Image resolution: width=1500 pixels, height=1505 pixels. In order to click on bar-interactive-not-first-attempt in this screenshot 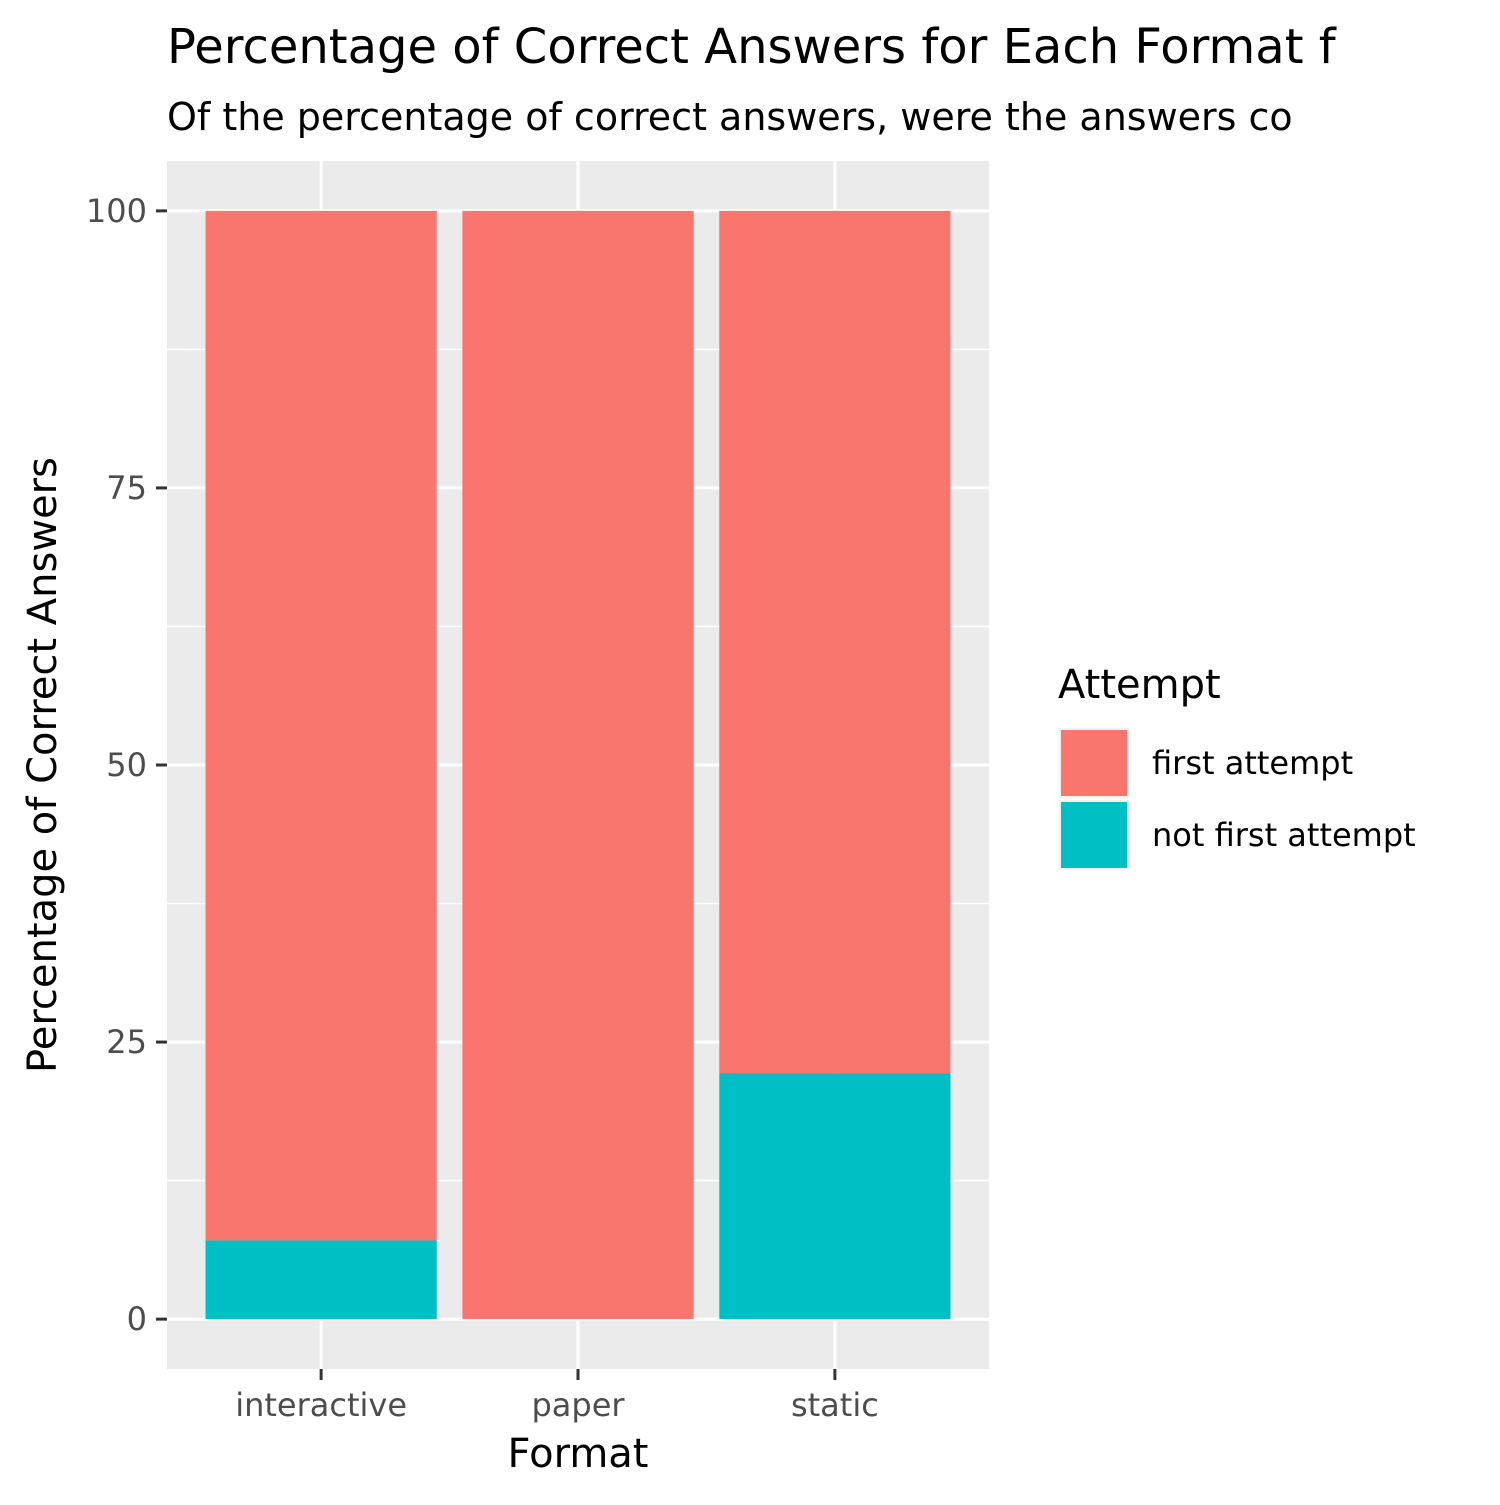, I will do `click(321, 1280)`.